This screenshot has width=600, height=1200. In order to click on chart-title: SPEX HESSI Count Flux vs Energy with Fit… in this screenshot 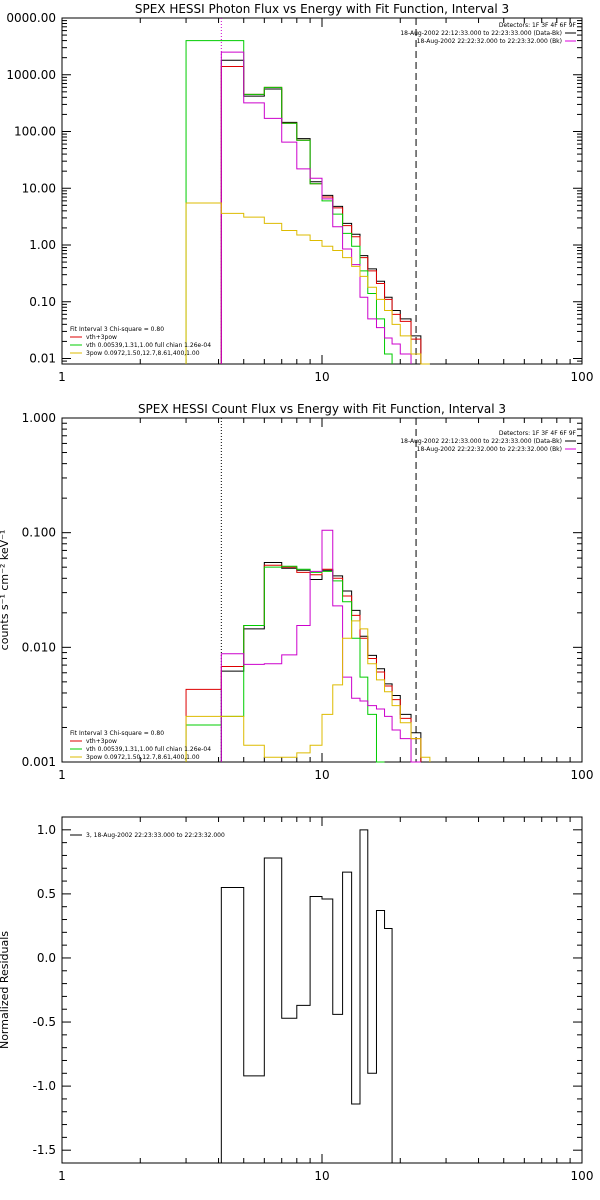, I will do `click(322, 409)`.